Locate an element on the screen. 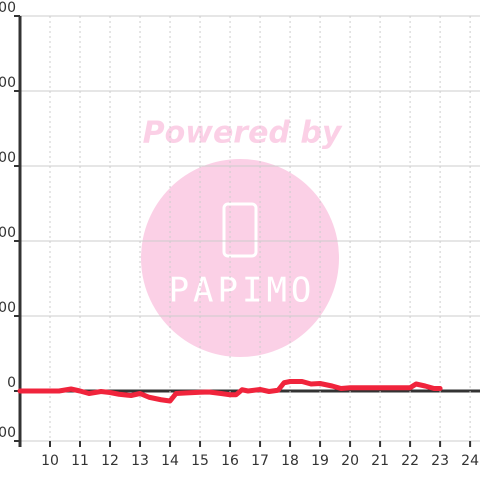  watermark-logo: PAPIMO is located at coordinates (242, 291).